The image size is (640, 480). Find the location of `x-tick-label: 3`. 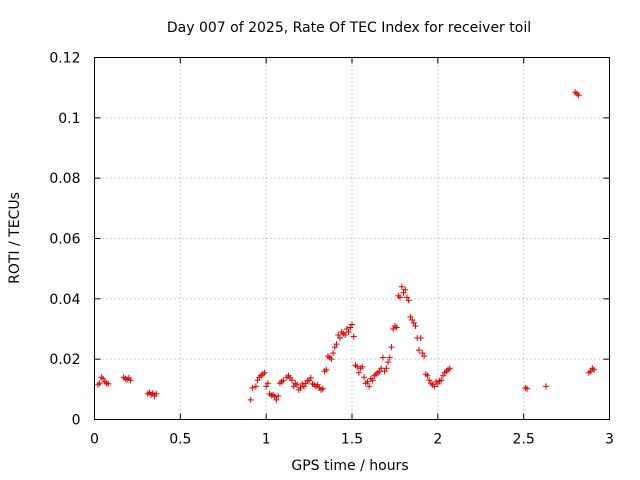

x-tick-label: 3 is located at coordinates (609, 440).